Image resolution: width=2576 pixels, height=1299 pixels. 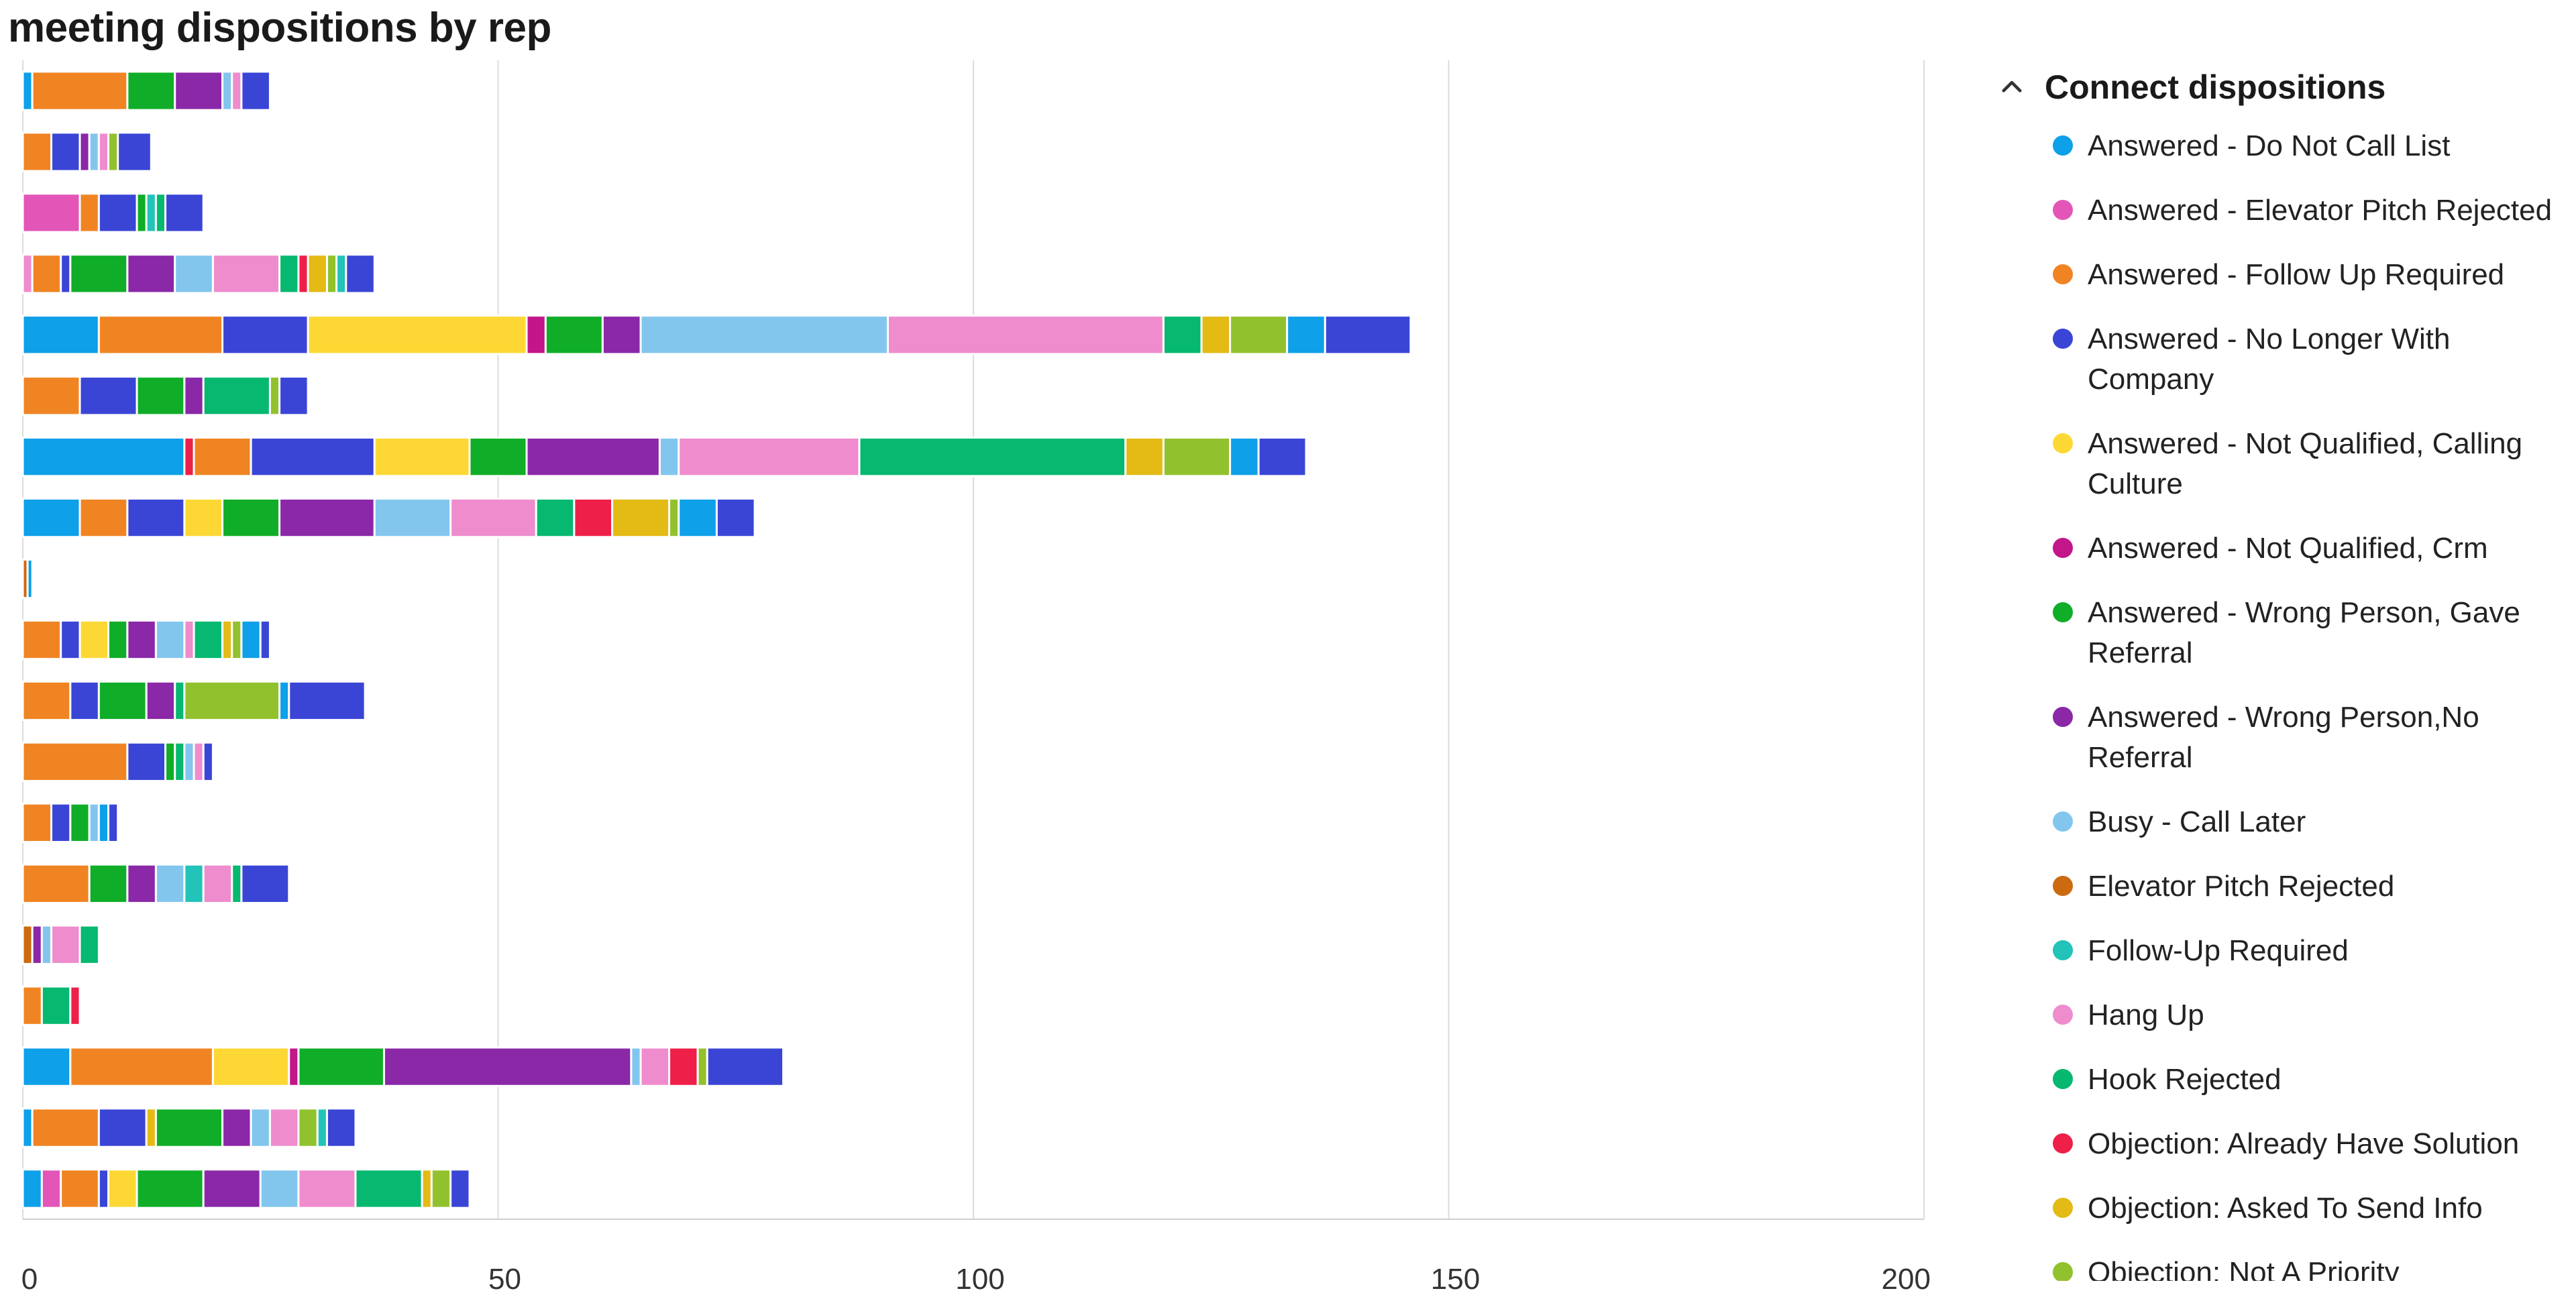 I want to click on chevron-up-icon, so click(x=2012, y=87).